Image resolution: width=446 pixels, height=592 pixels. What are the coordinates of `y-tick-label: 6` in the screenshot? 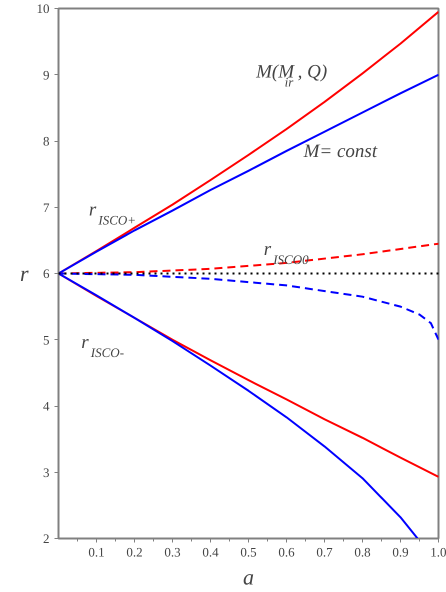 It's located at (46, 273).